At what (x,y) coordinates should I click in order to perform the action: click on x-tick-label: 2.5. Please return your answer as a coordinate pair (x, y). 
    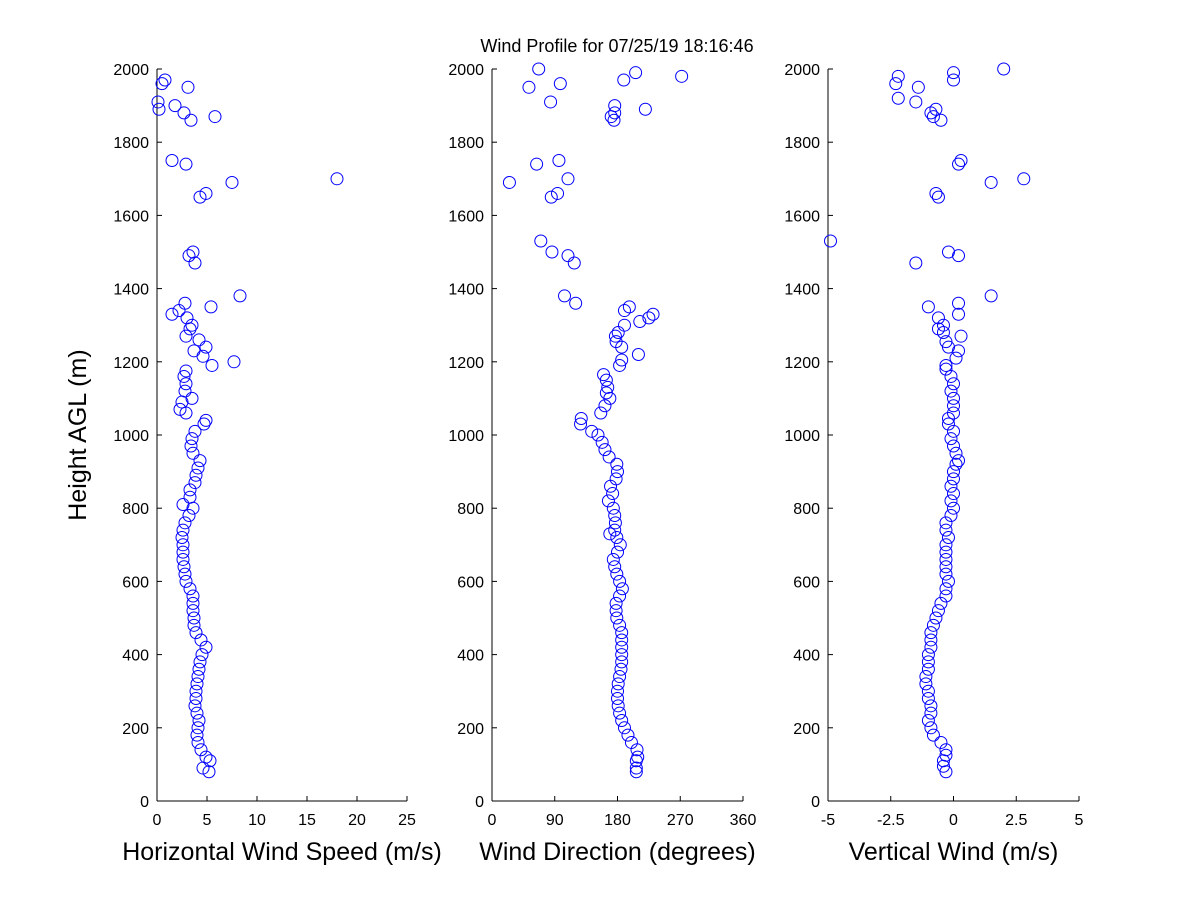
    Looking at the image, I should click on (1016, 820).